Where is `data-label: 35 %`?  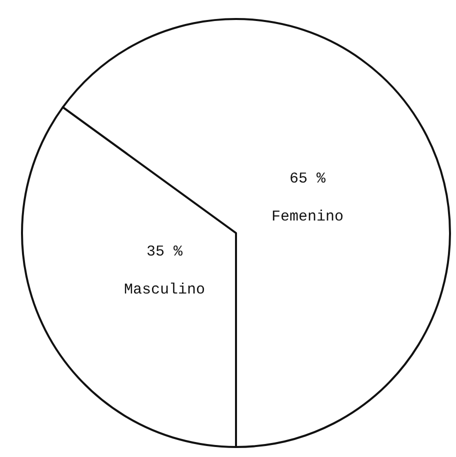 data-label: 35 % is located at coordinates (165, 251).